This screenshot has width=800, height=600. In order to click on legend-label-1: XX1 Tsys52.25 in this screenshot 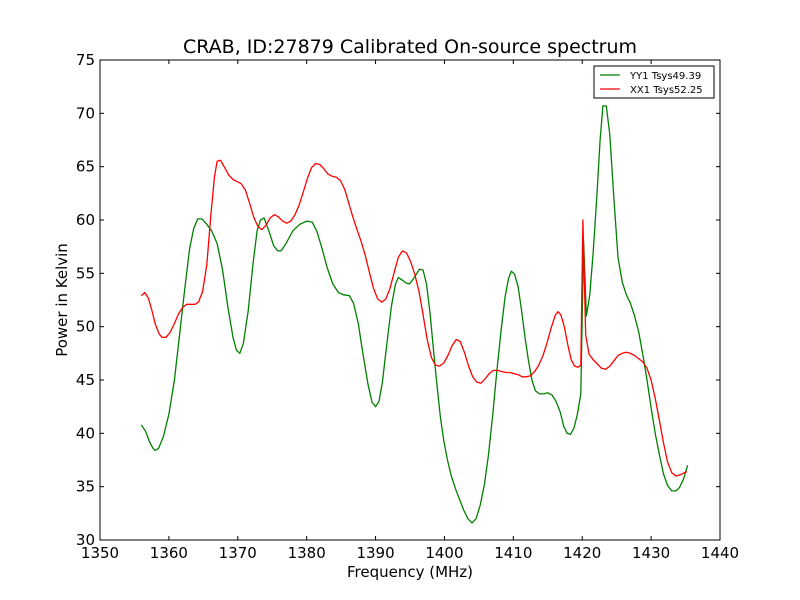, I will do `click(666, 90)`.